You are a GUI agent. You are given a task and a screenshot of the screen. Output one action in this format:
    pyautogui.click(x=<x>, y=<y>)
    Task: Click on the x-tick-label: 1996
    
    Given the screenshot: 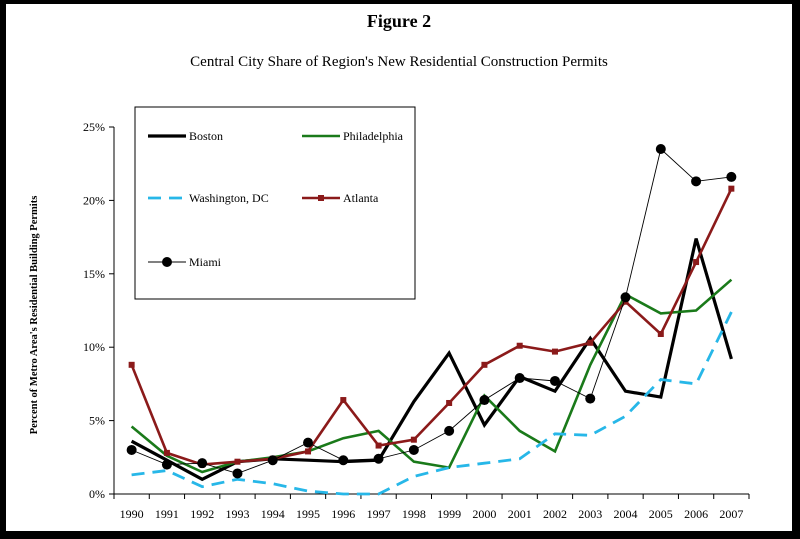 What is the action you would take?
    pyautogui.click(x=343, y=514)
    